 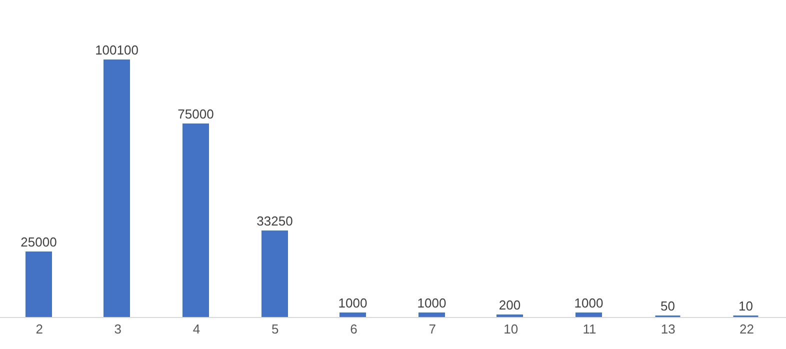 What do you see at coordinates (274, 220) in the screenshot?
I see `data-label: 33250` at bounding box center [274, 220].